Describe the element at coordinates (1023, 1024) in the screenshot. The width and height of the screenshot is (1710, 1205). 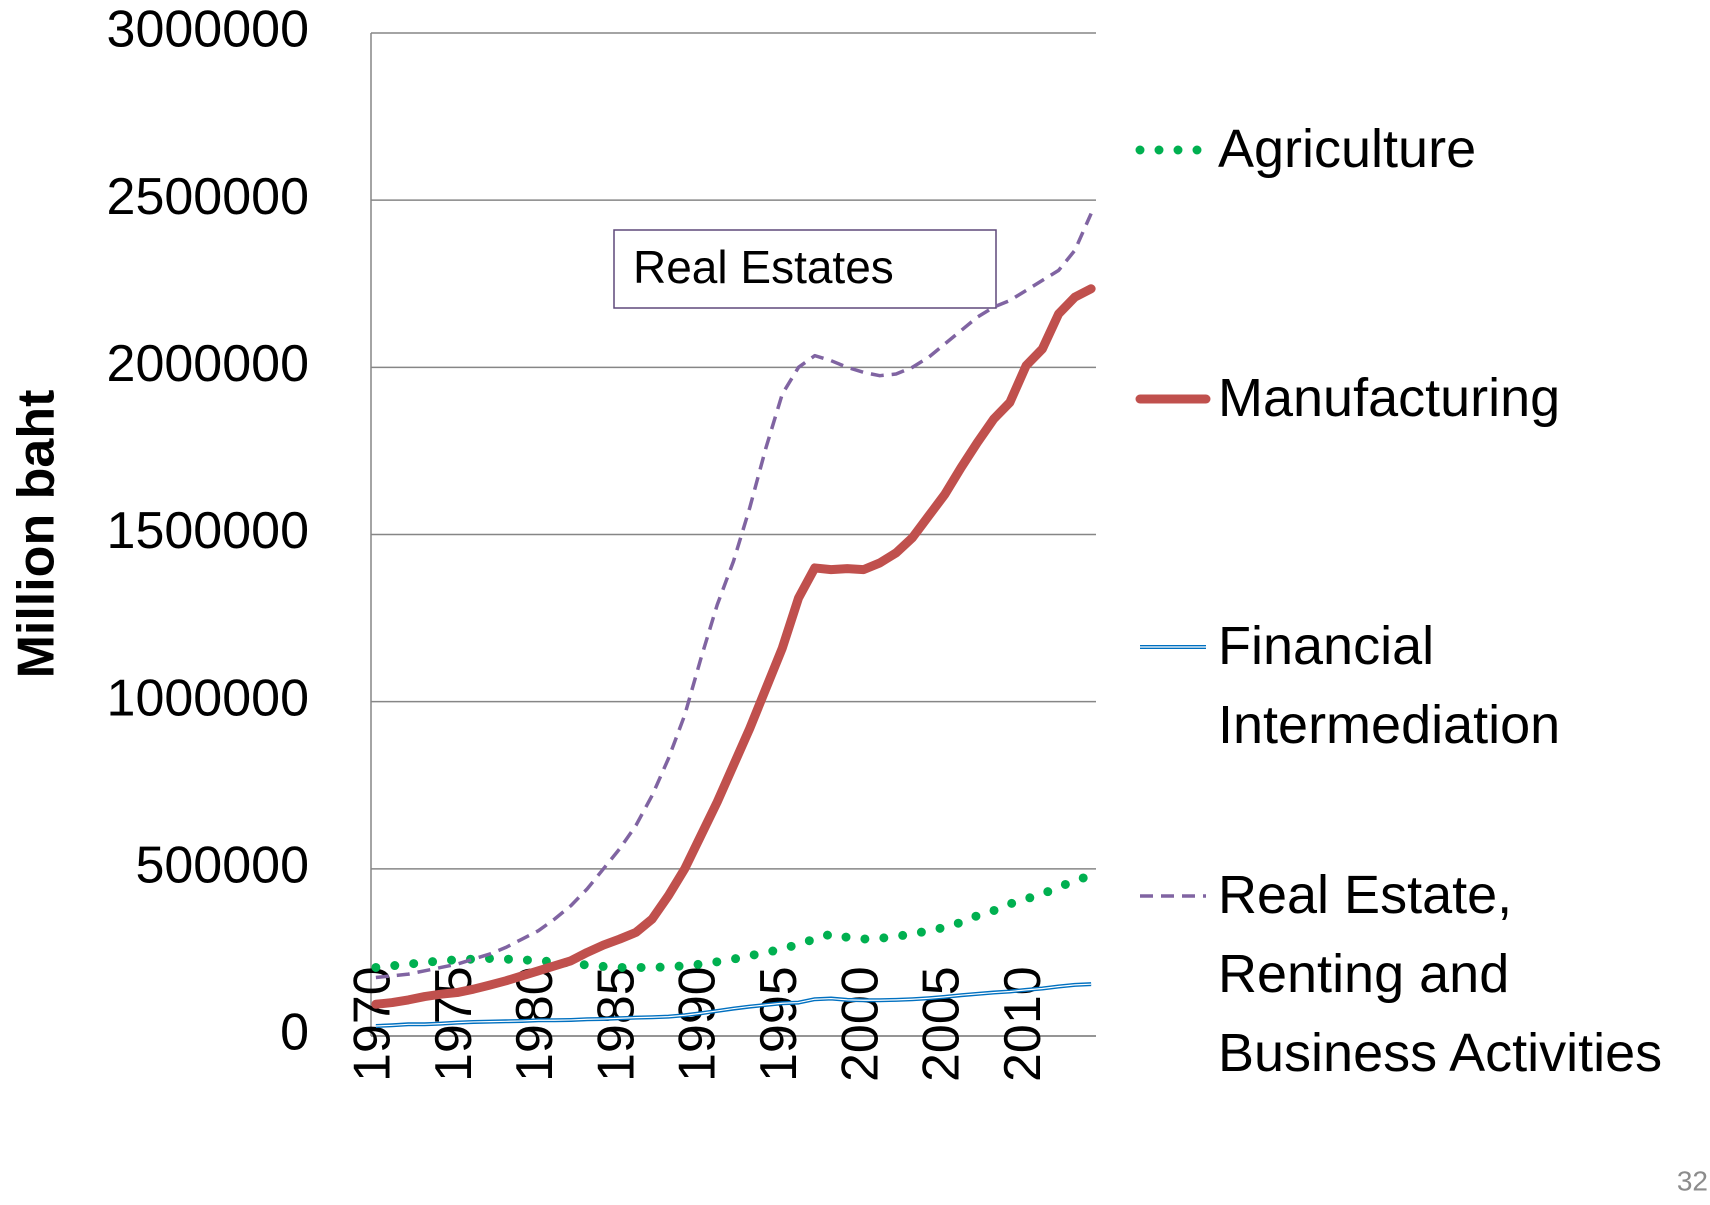
I see `x-tick-label: 2010` at that location.